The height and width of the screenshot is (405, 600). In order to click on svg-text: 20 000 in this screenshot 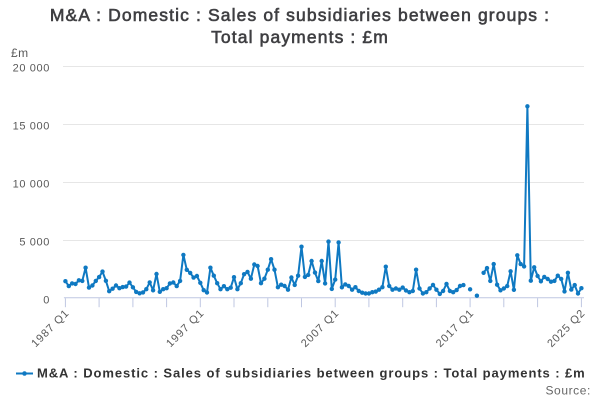, I will do `click(31, 69)`.